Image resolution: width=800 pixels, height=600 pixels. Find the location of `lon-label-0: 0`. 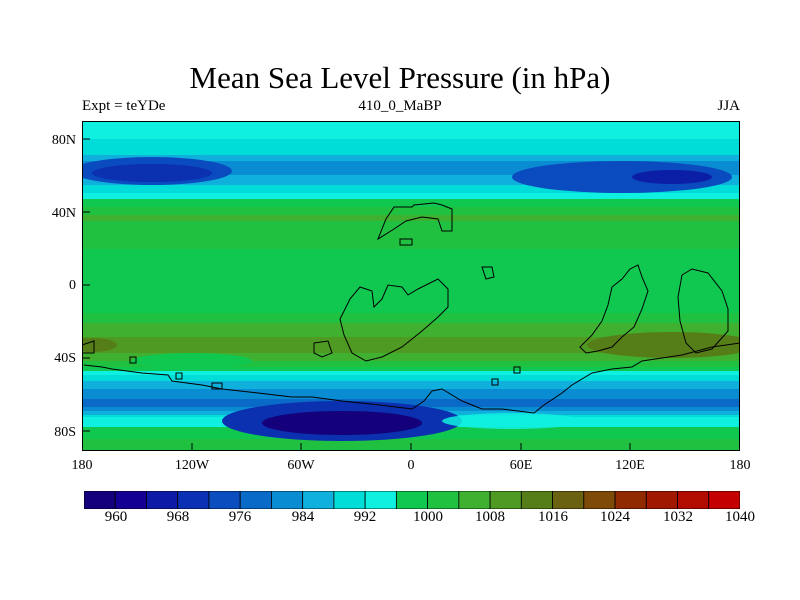

lon-label-0: 0 is located at coordinates (411, 465).